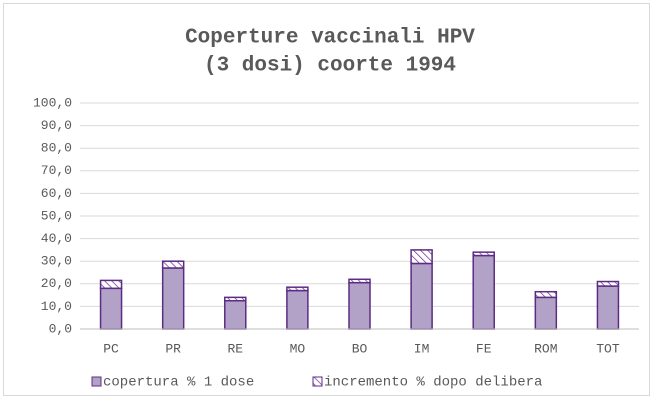 This screenshot has height=403, width=657. Describe the element at coordinates (545, 348) in the screenshot. I see `x-tick-label: ROM` at that location.